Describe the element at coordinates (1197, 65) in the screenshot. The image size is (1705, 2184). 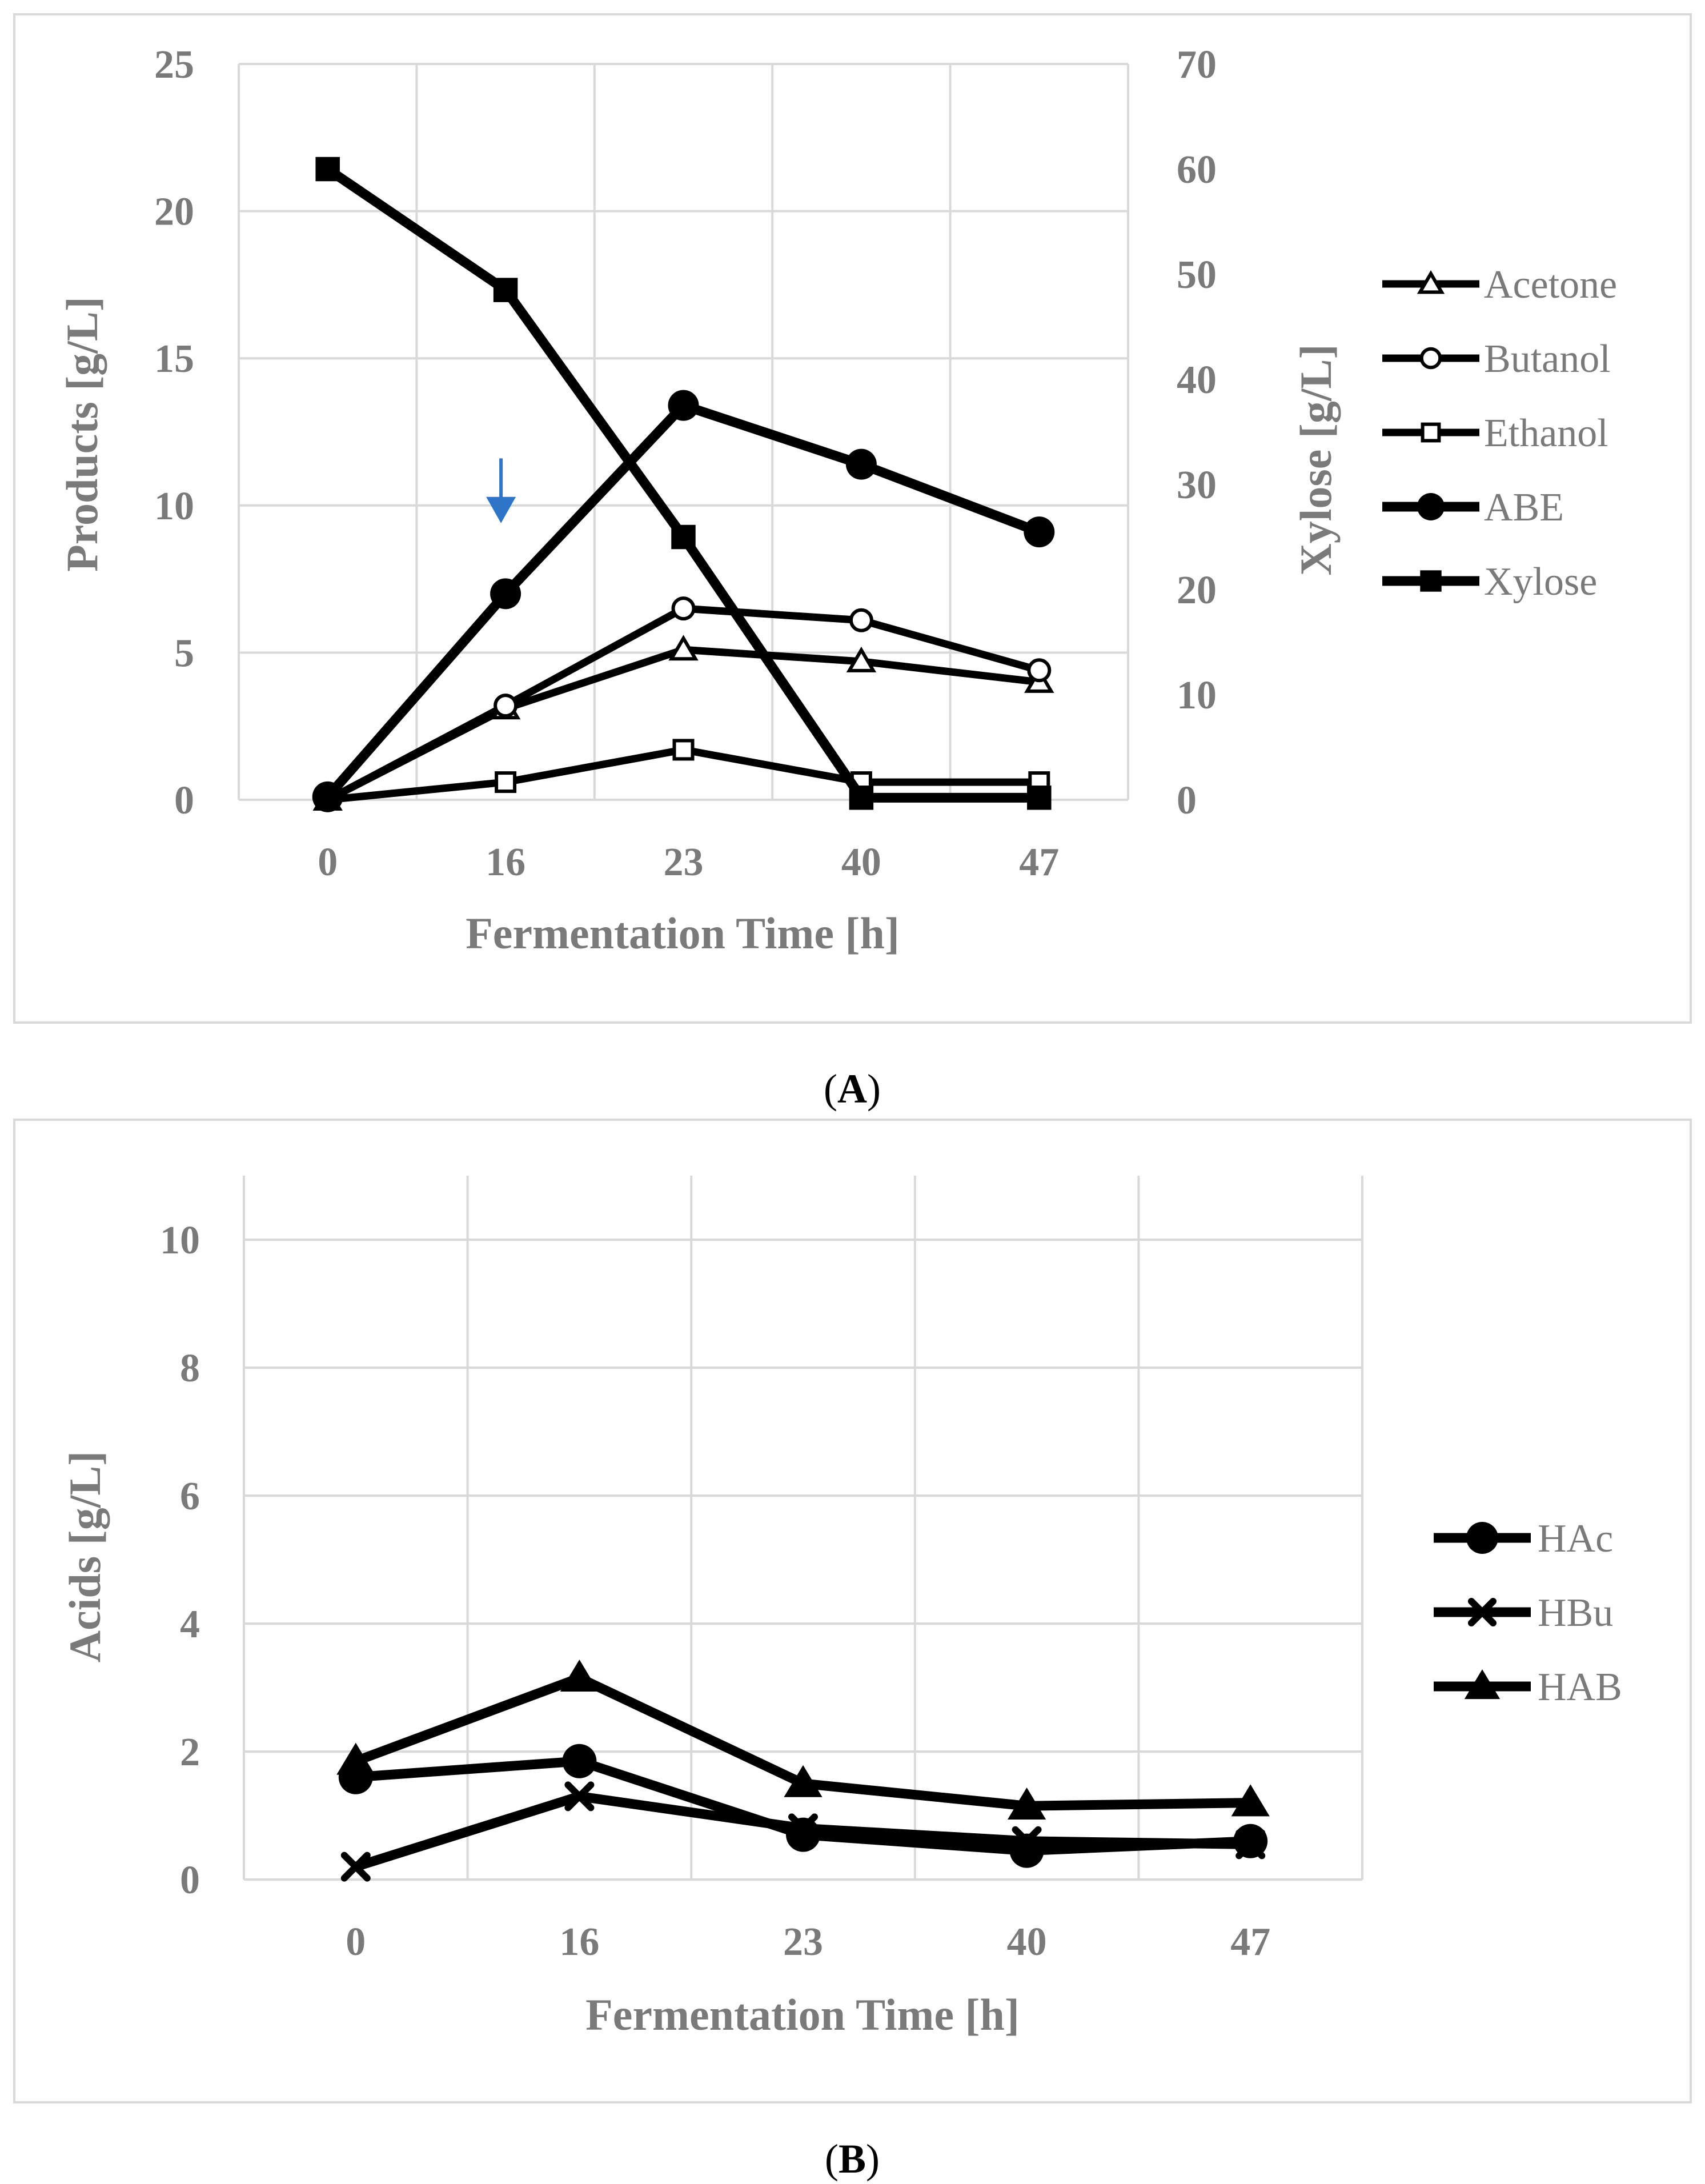
I see `panel-a-y2-tick-label: 70` at that location.